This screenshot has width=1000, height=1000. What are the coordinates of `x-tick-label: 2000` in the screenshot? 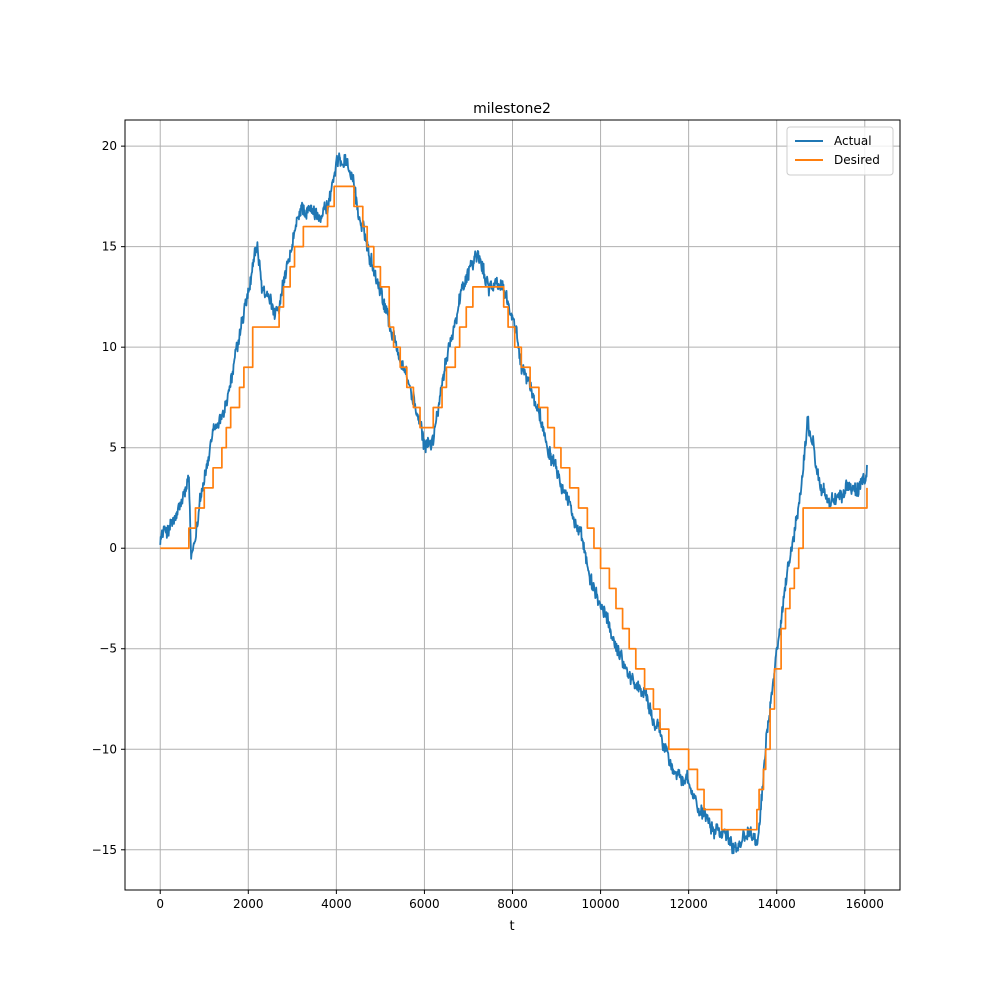 It's located at (248, 904).